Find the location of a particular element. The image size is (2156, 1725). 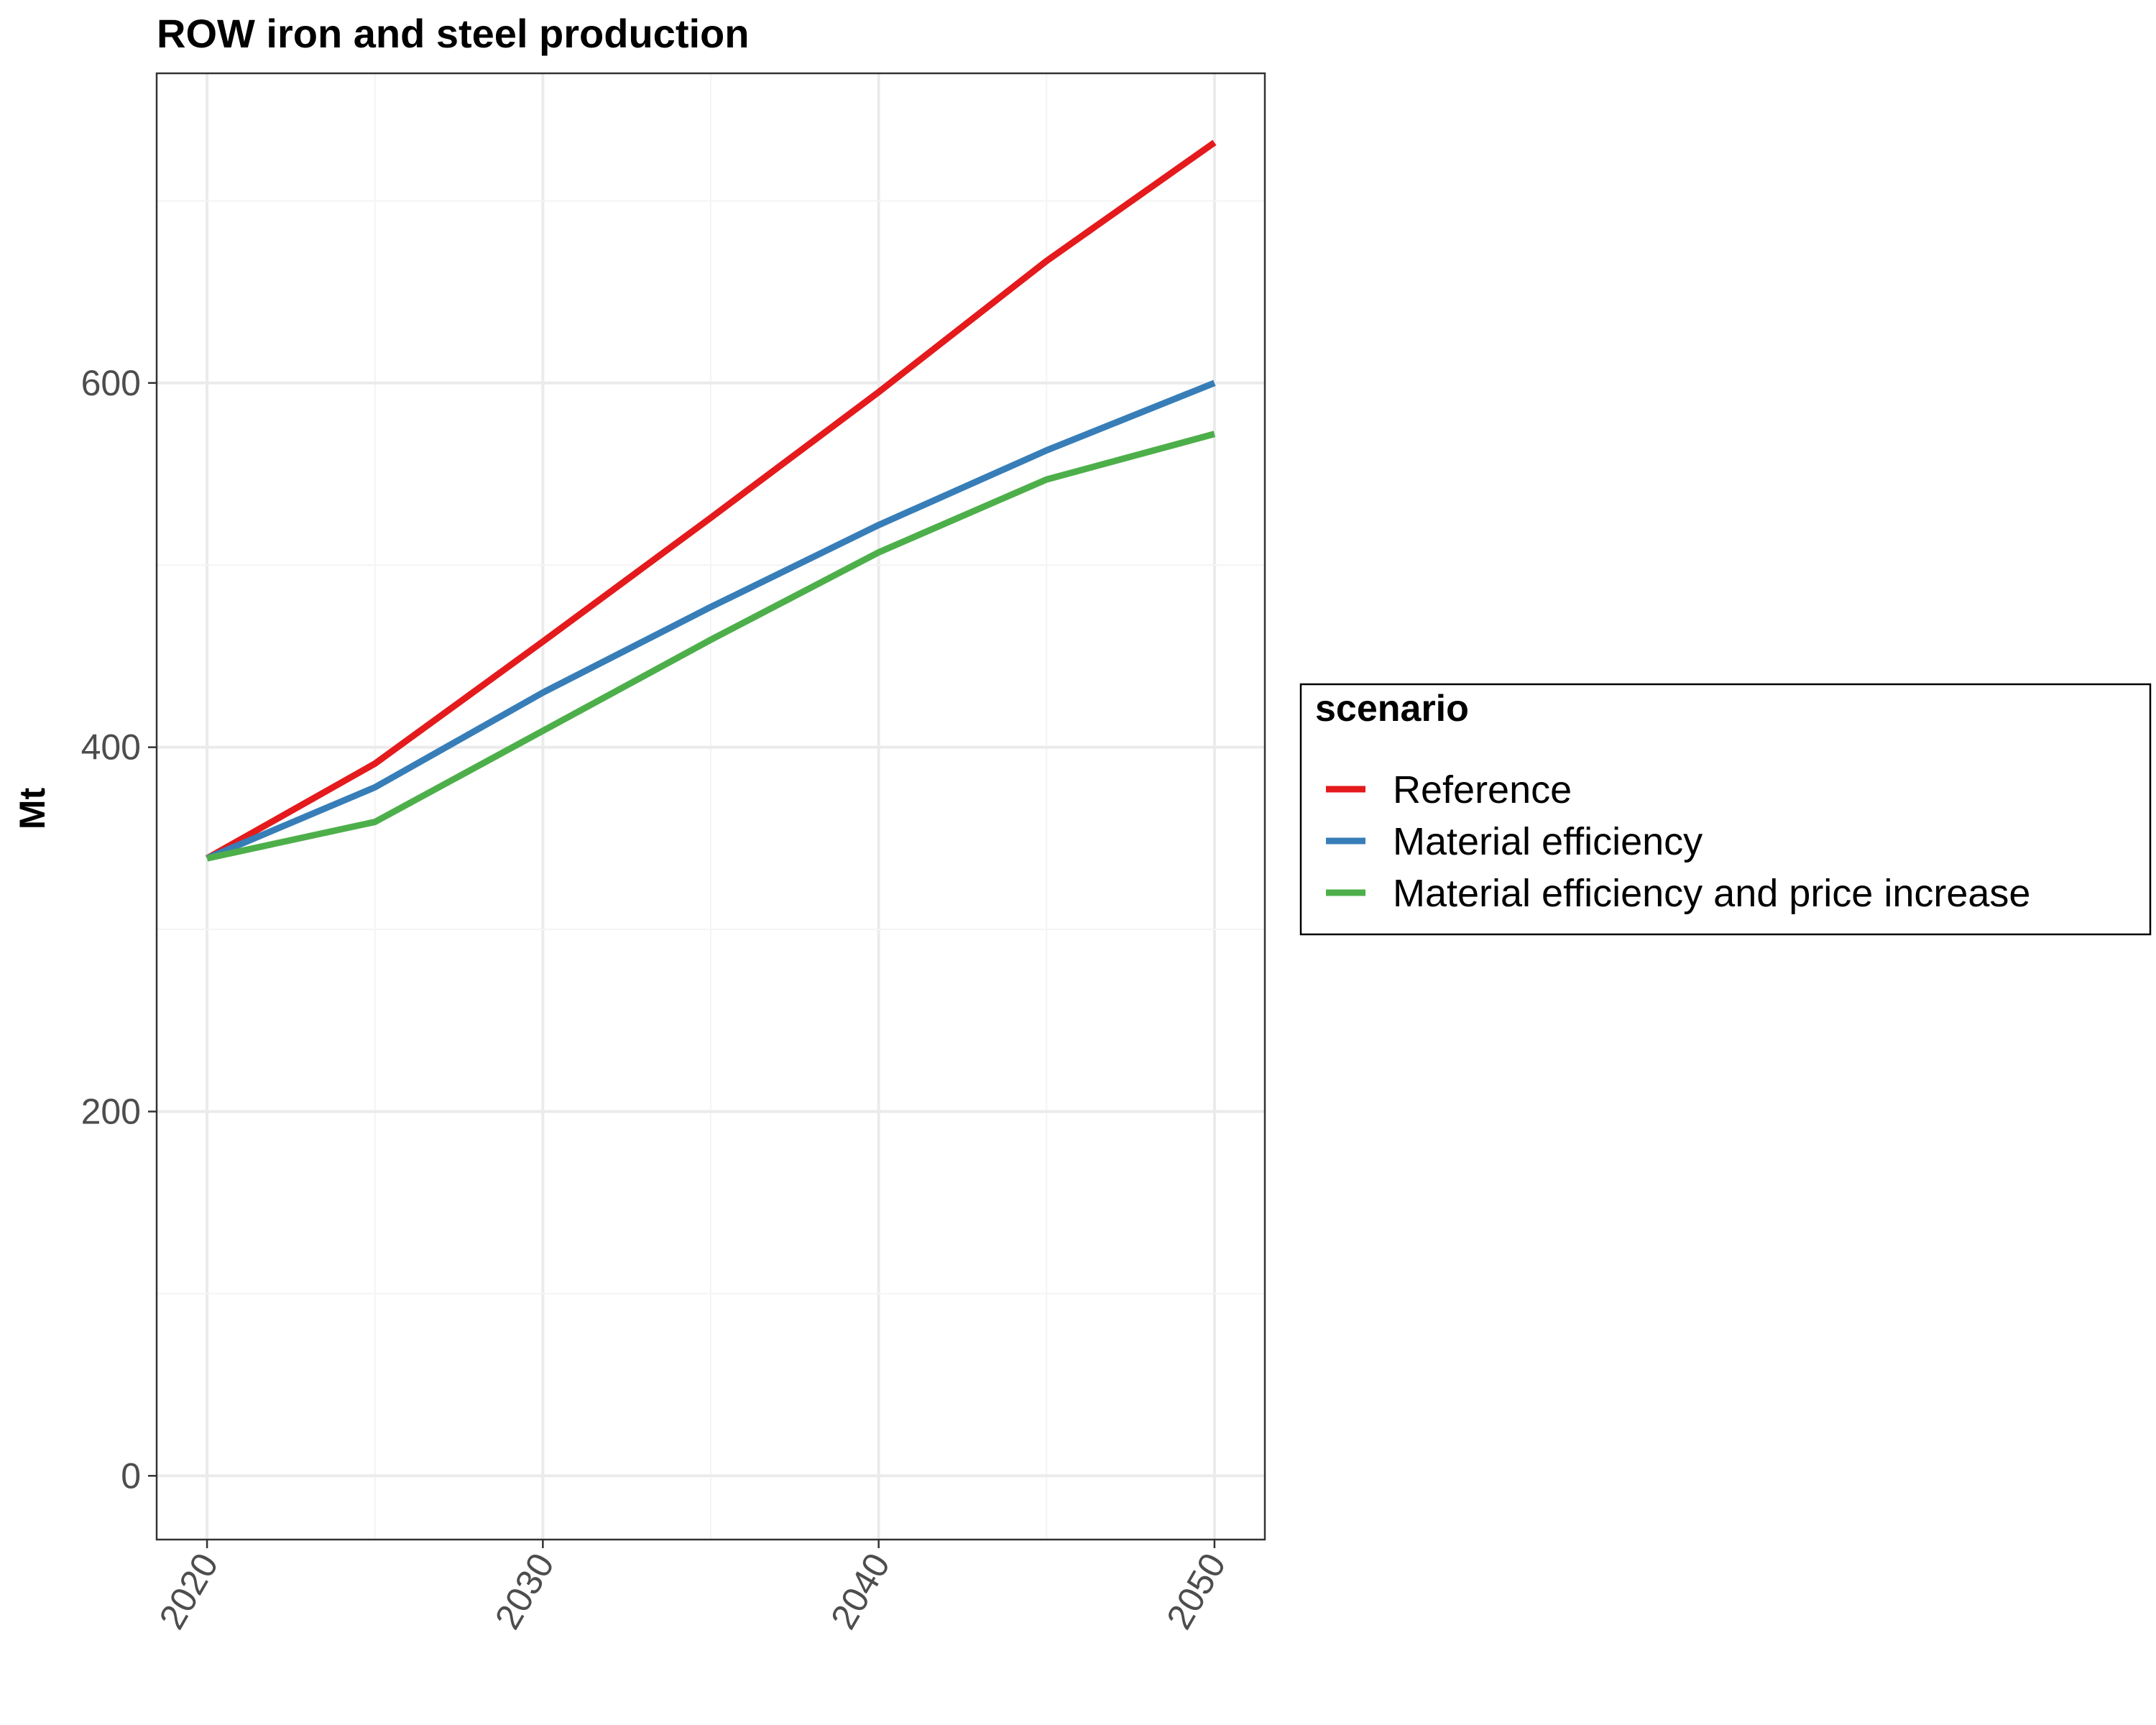

legend-item-2: Material efficiency is located at coordinates (1514, 841).